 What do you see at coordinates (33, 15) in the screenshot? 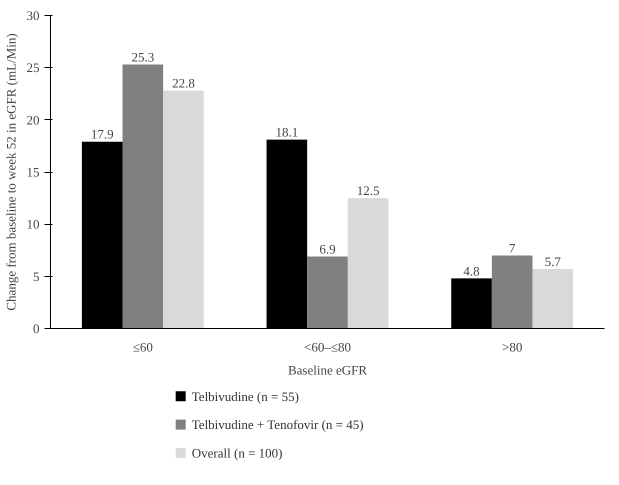
I see `y-tick-label: 30` at bounding box center [33, 15].